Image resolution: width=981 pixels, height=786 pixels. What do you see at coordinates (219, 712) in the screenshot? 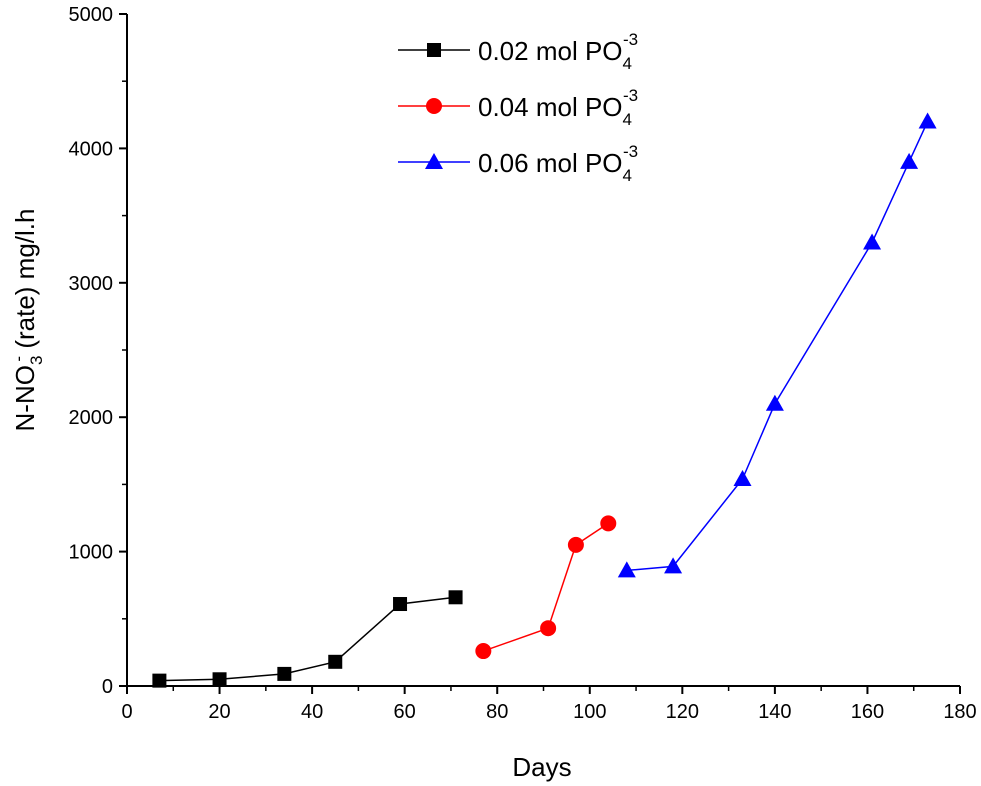
I see `x-tick-label-1: 20` at bounding box center [219, 712].